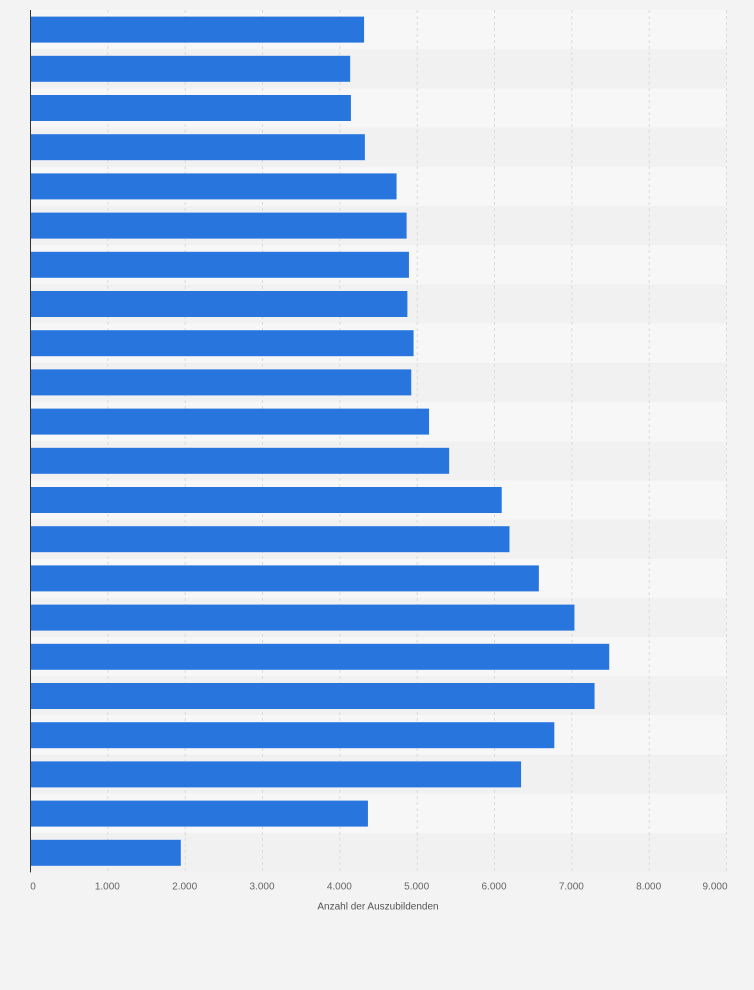 Image resolution: width=754 pixels, height=990 pixels. Describe the element at coordinates (261, 886) in the screenshot. I see `x-tick-label: 3.000` at that location.